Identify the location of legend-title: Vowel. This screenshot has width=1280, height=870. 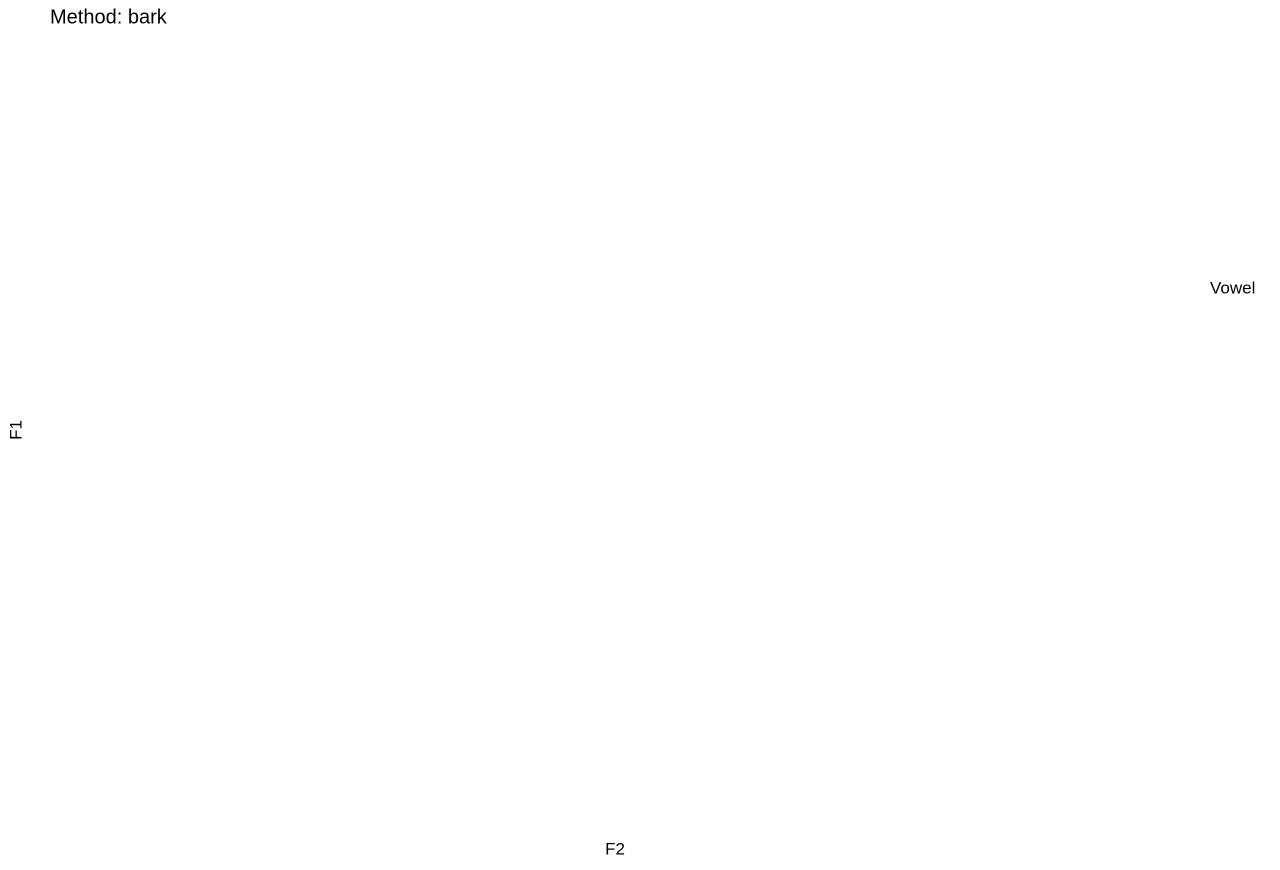
(1232, 287).